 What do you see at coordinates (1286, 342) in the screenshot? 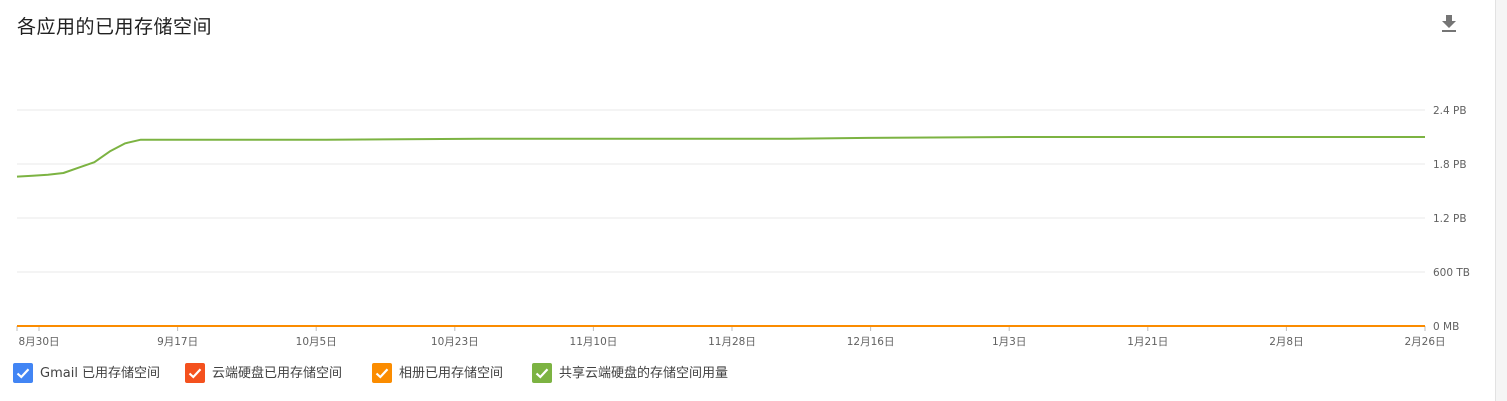
I see `x-tick-label: 2月8日` at bounding box center [1286, 342].